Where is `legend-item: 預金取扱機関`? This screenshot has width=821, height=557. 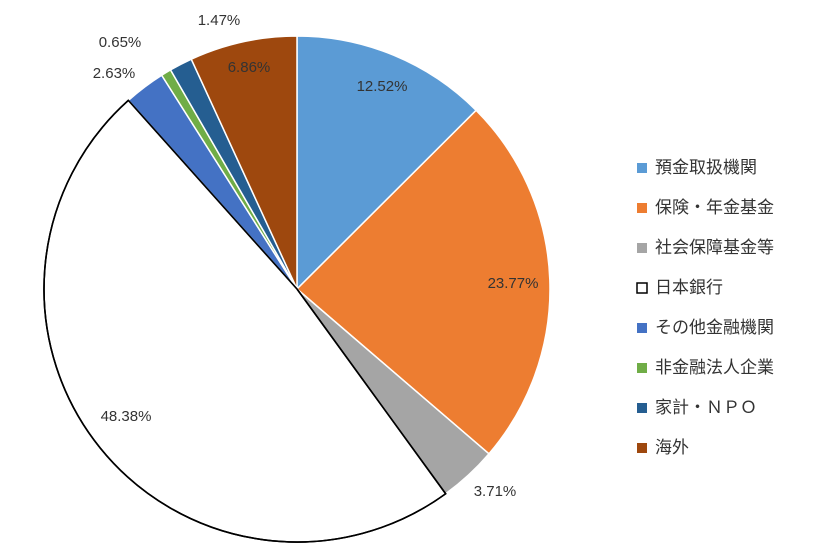
legend-item: 預金取扱機関 is located at coordinates (697, 168).